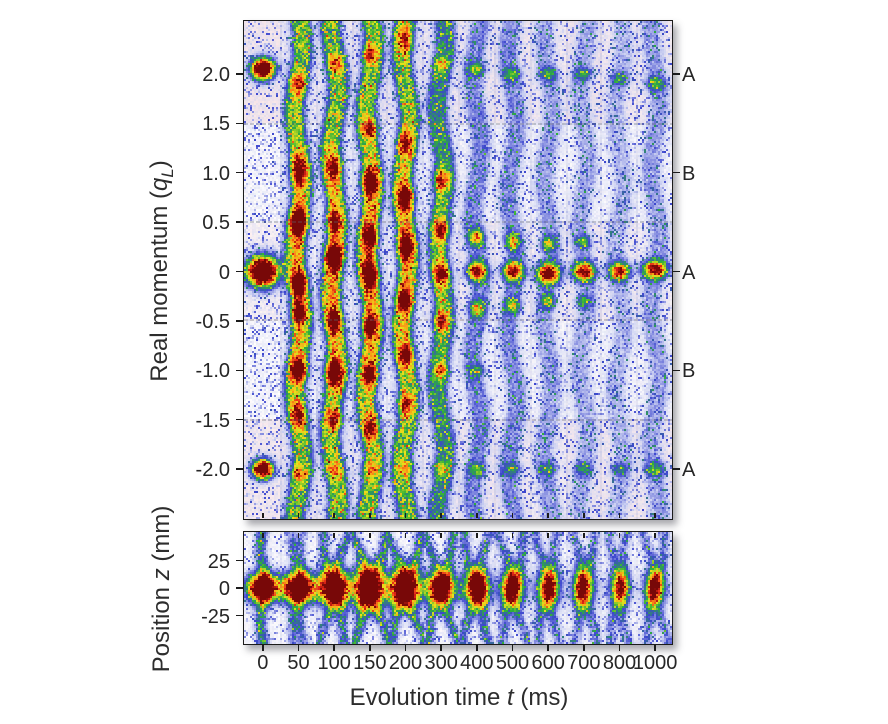 The height and width of the screenshot is (724, 888). I want to click on x-tick-label: 100, so click(334, 663).